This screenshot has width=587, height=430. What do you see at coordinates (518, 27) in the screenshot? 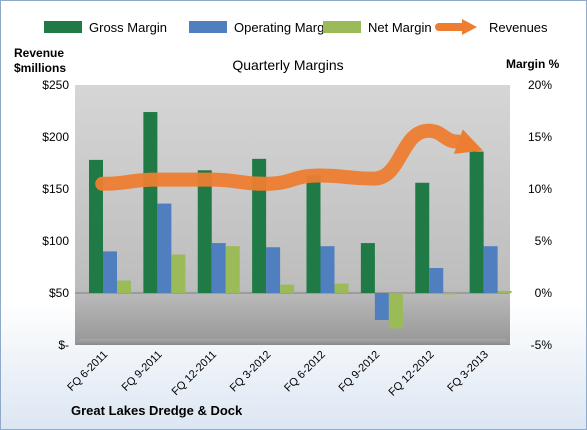
I see `legend-label-revenues: Revenues` at bounding box center [518, 27].